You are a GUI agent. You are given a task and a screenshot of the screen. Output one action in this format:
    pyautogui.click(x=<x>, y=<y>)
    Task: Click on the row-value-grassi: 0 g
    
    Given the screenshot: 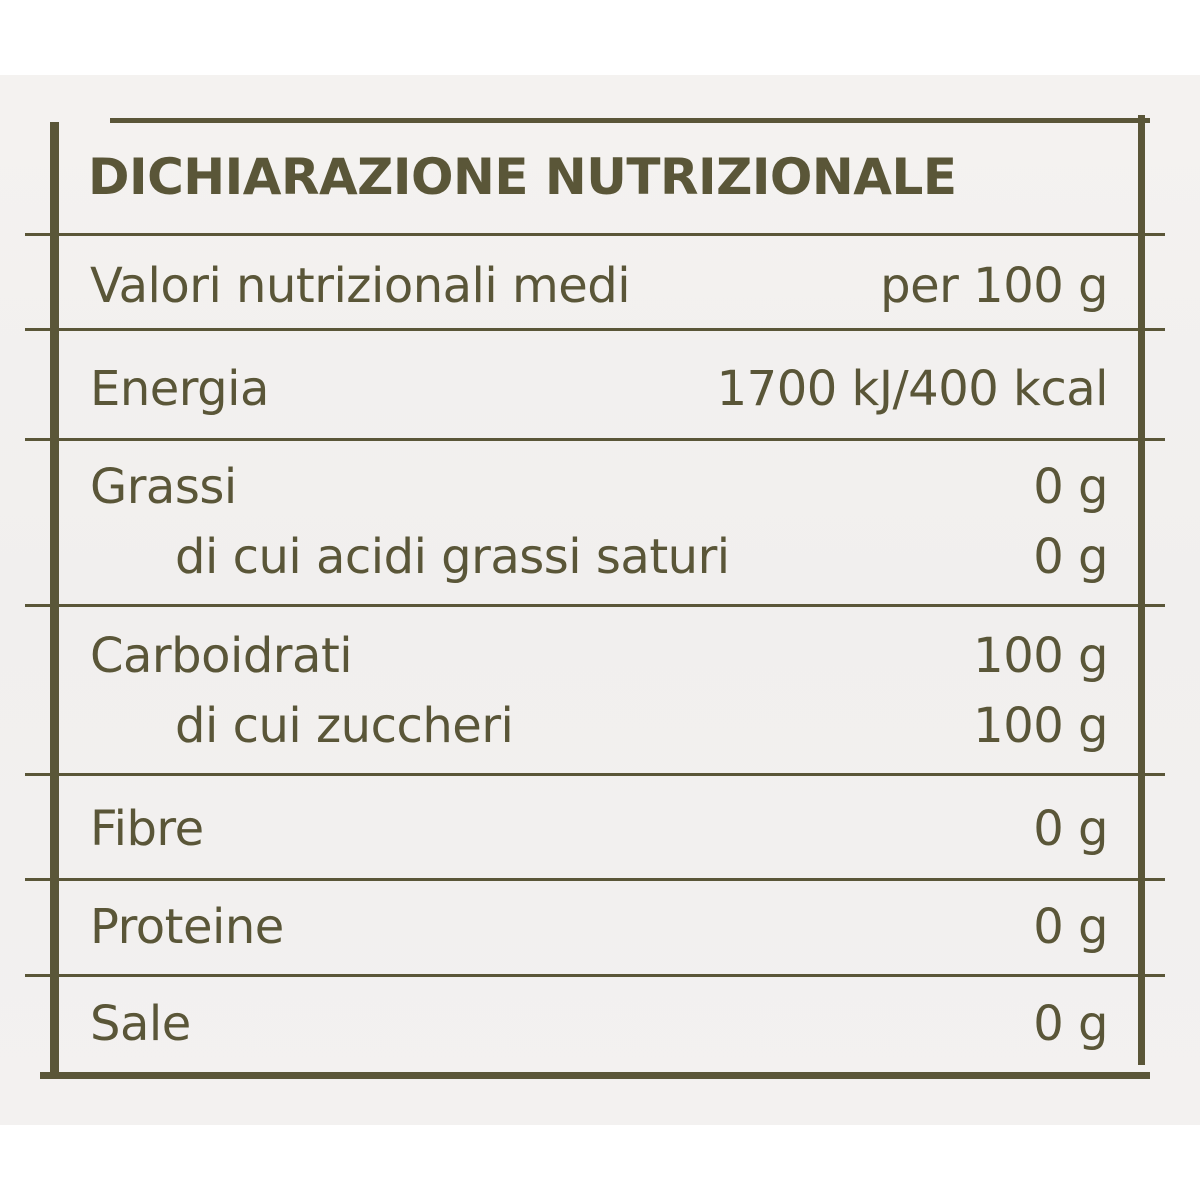 What is the action you would take?
    pyautogui.click(x=1070, y=487)
    